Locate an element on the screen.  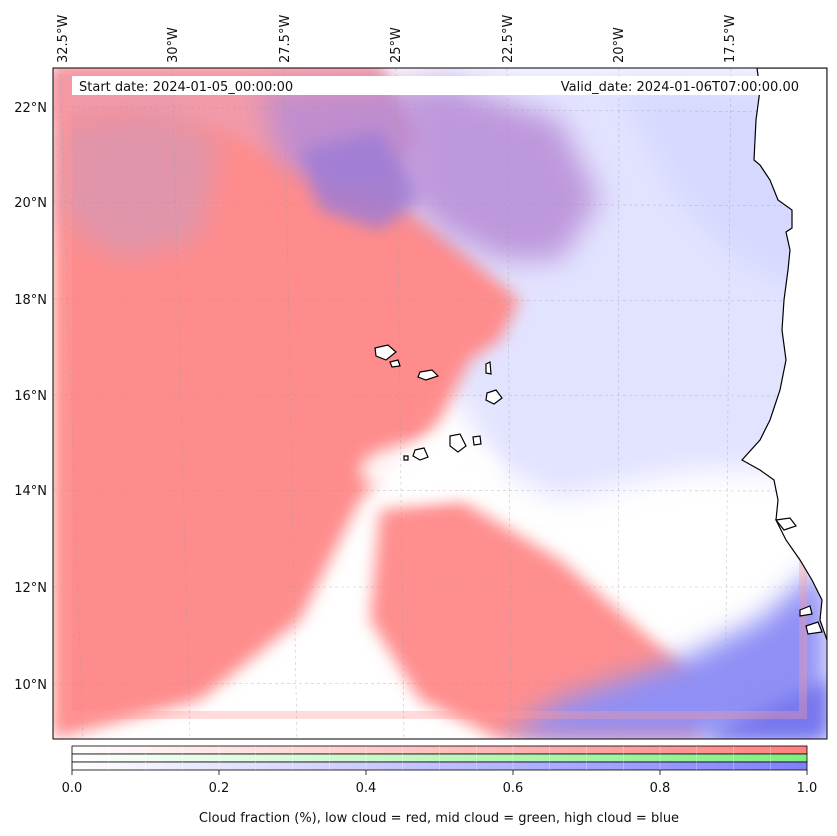
lon-label: 22.5°W is located at coordinates (508, 39).